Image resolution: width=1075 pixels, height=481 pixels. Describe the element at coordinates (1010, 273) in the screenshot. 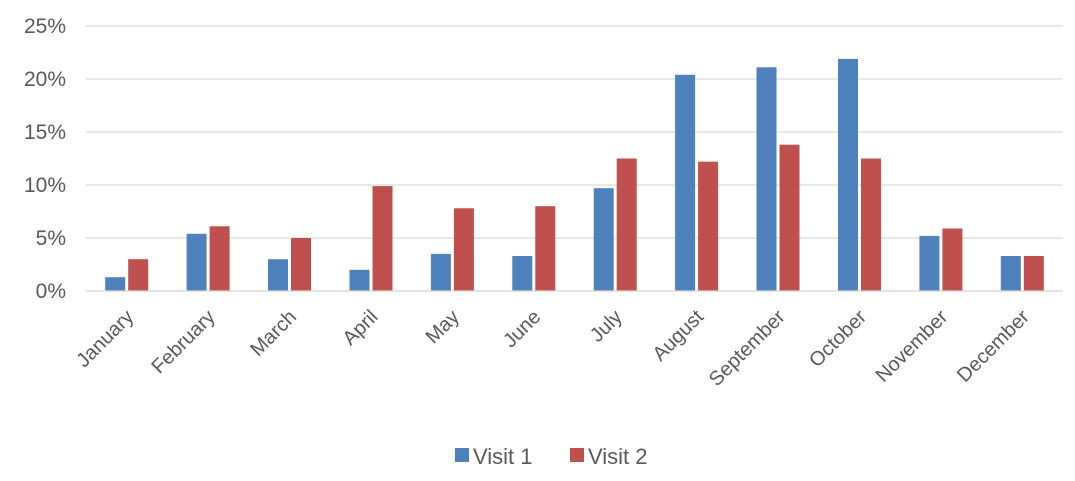

I see `bar-visit-1-december` at that location.